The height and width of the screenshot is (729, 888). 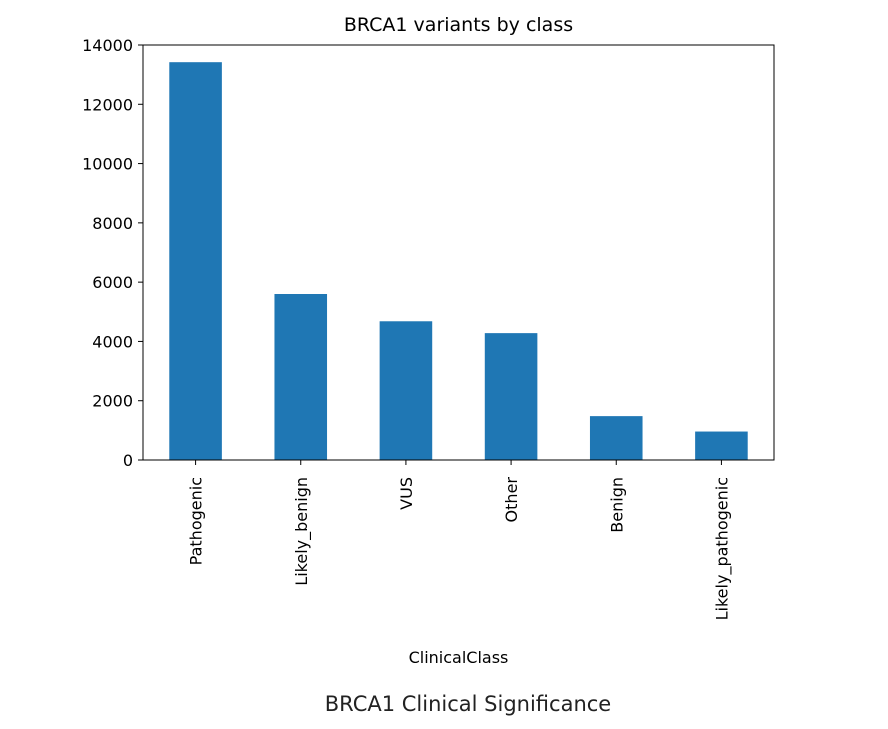 What do you see at coordinates (107, 45) in the screenshot?
I see `y-tick-label: 14000` at bounding box center [107, 45].